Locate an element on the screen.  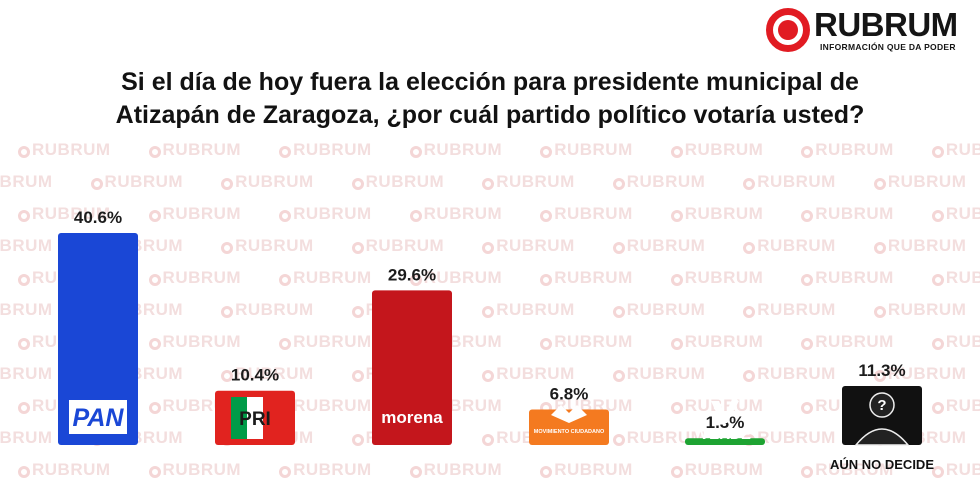
bar-value-label: 29.6% is located at coordinates (412, 274).